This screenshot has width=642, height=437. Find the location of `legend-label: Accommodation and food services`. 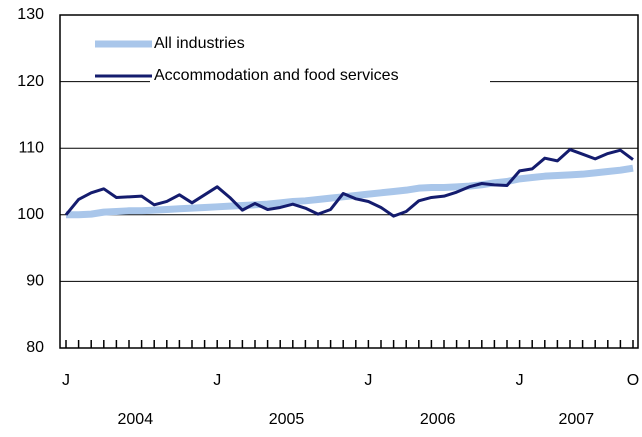

legend-label: Accommodation and food services is located at coordinates (276, 75).